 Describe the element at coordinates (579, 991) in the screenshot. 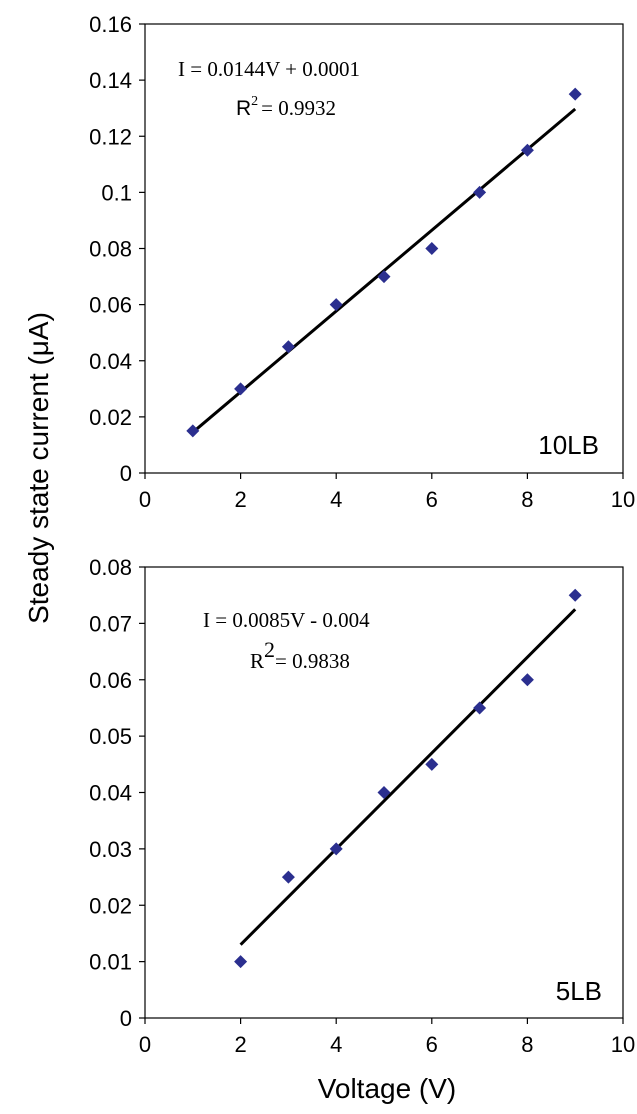

I see `panel-label-5lb: 5LB` at that location.